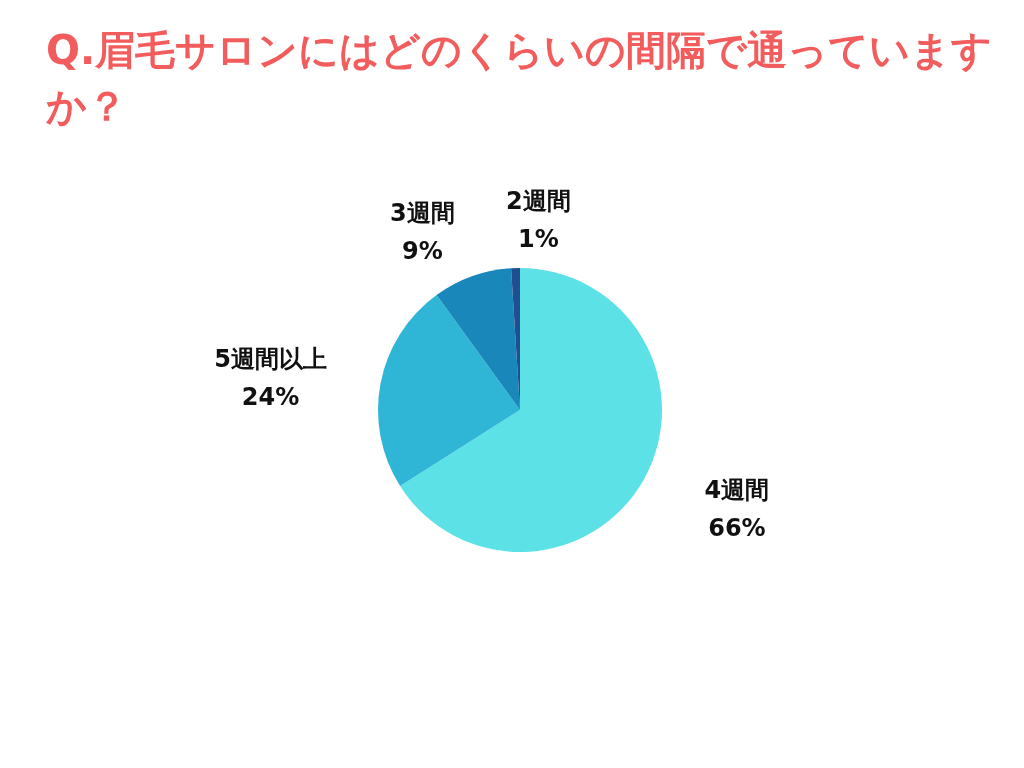  Describe the element at coordinates (538, 201) in the screenshot. I see `slice-label: 2週間` at that location.